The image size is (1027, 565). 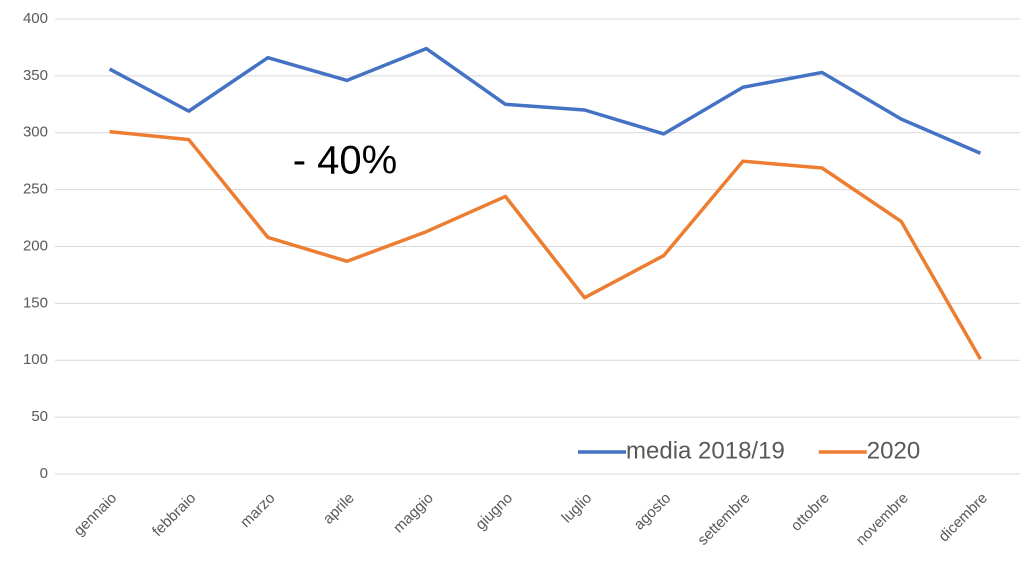 I want to click on y-tick-label: 300, so click(x=35, y=132).